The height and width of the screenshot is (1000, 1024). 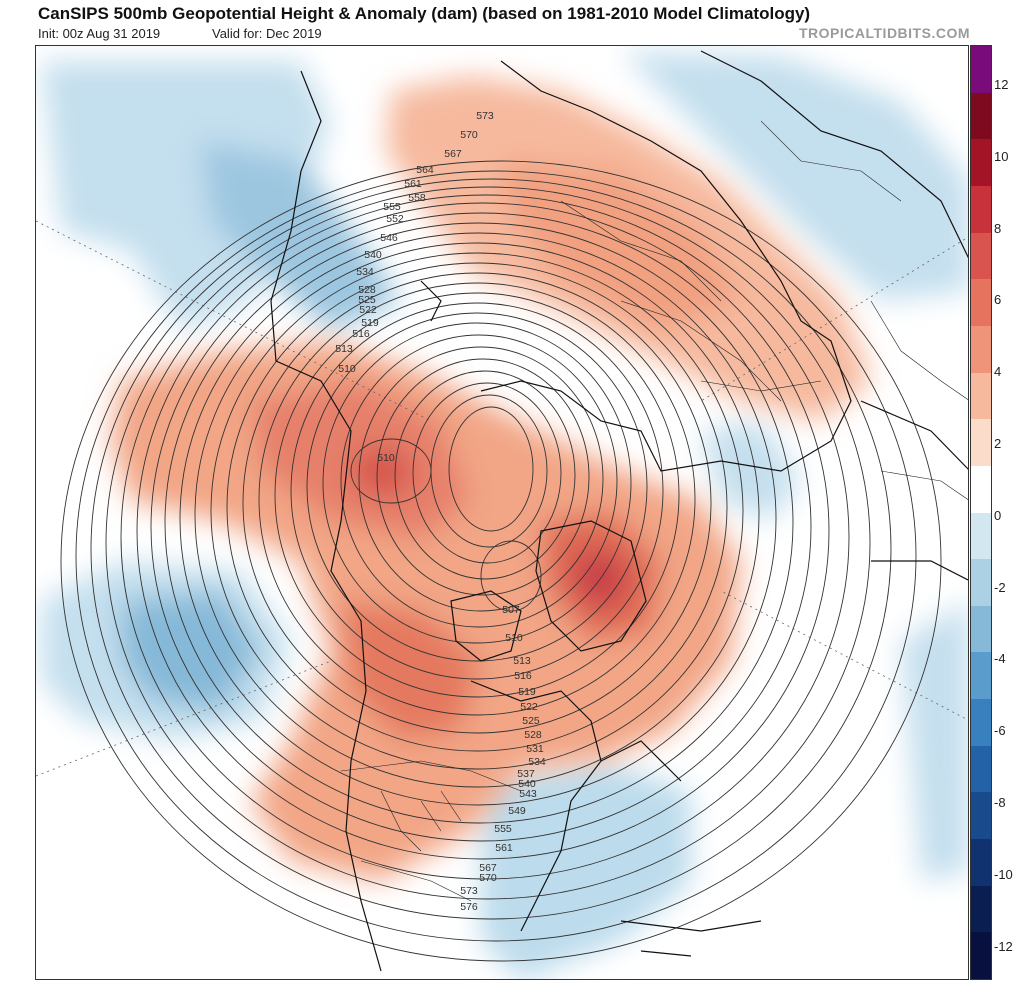 I want to click on colorbar-tick-label: -8, so click(x=1000, y=802).